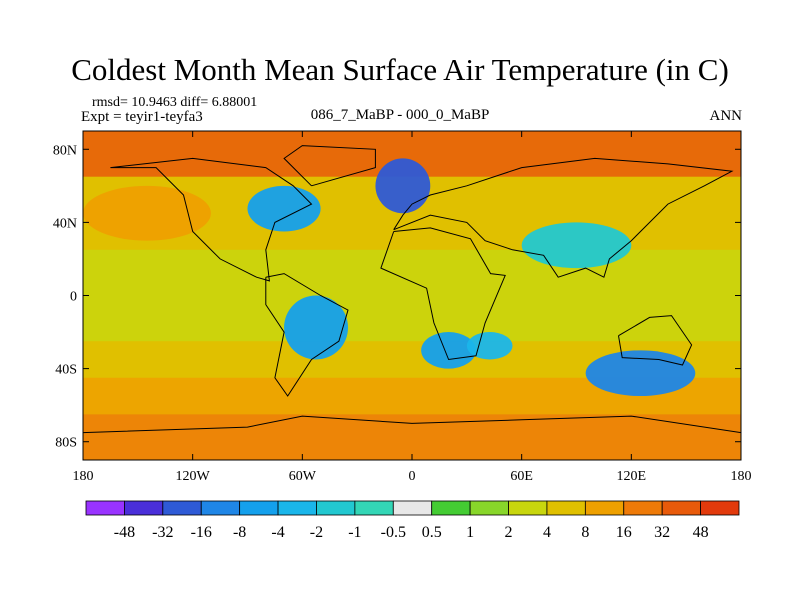 The image size is (800, 600). I want to click on colorbar-label: -8, so click(239, 532).